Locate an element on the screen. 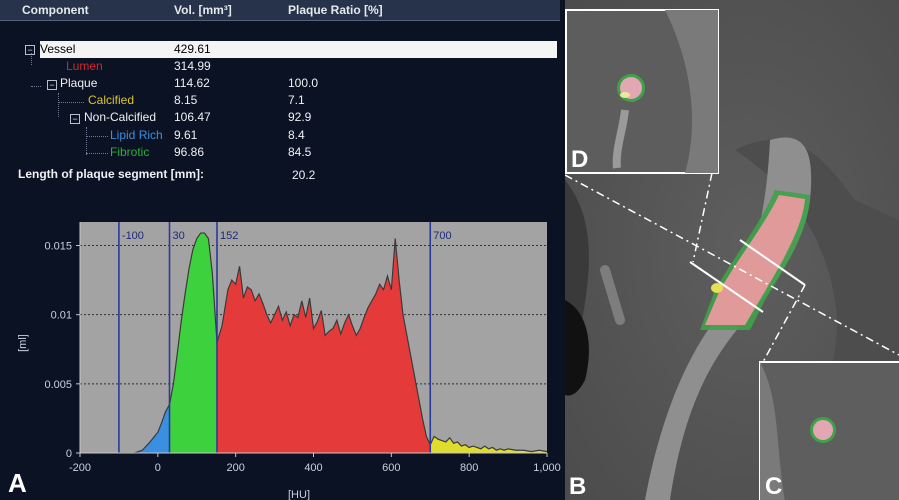 This screenshot has width=899, height=500. x-tick-label: 400 is located at coordinates (313, 468).